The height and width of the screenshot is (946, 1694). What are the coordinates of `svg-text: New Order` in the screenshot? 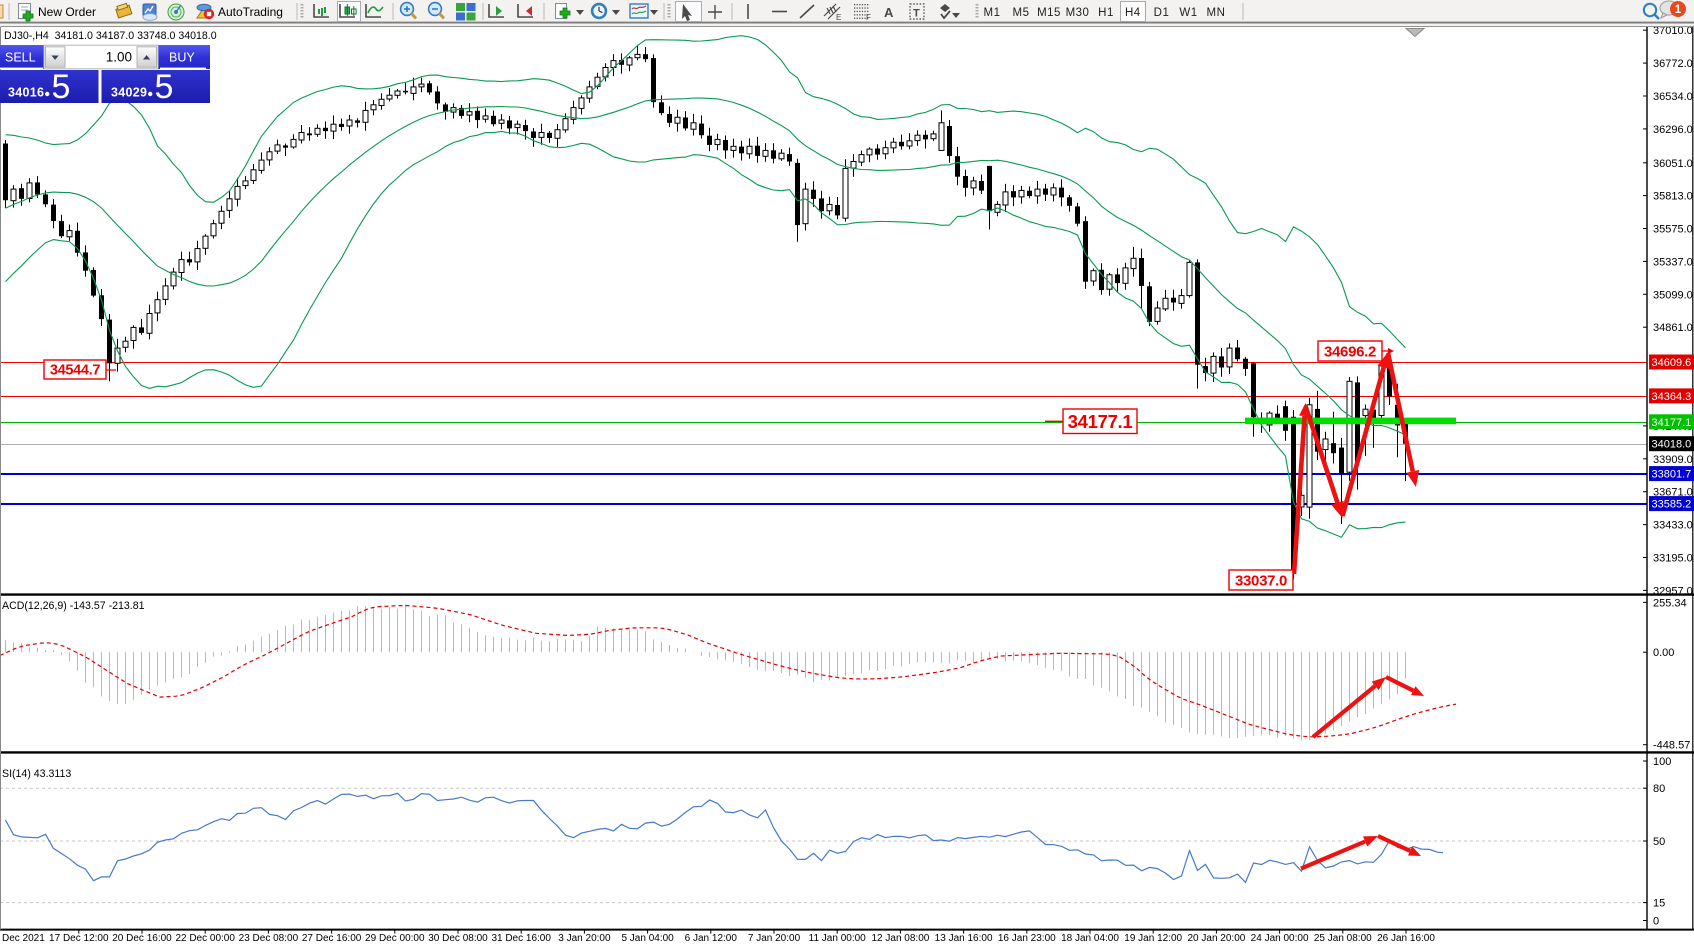 It's located at (67, 12).